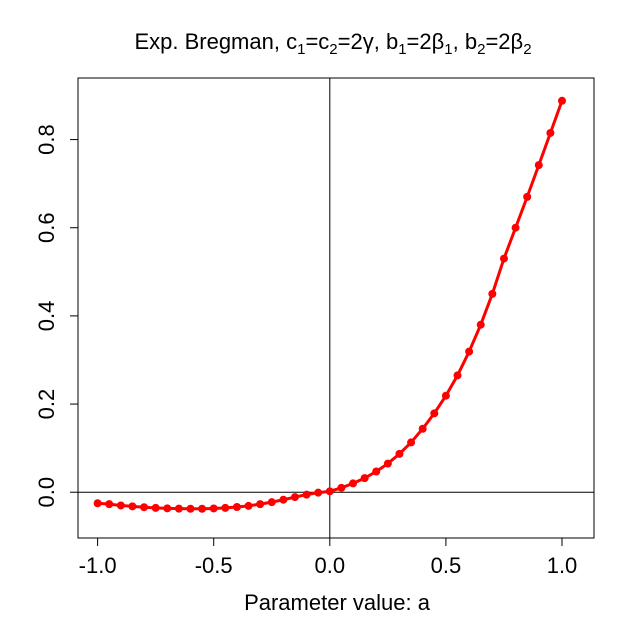  Describe the element at coordinates (215, 41) in the screenshot. I see `title-part: Exp. Bregman, c` at that location.